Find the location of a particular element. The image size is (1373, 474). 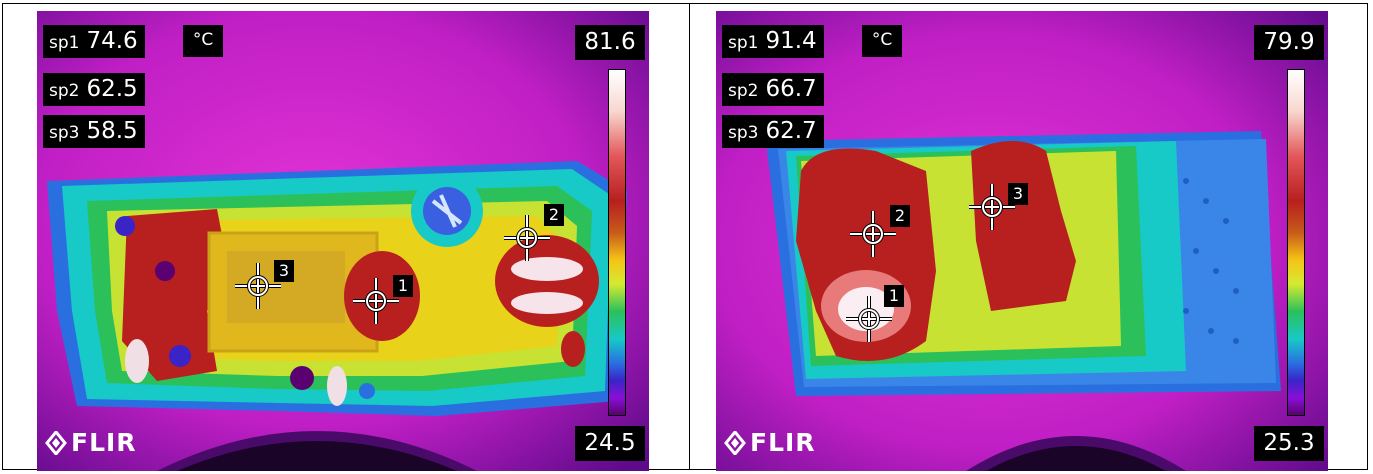

spot-readout-3: sp3 58.5 is located at coordinates (94, 131).